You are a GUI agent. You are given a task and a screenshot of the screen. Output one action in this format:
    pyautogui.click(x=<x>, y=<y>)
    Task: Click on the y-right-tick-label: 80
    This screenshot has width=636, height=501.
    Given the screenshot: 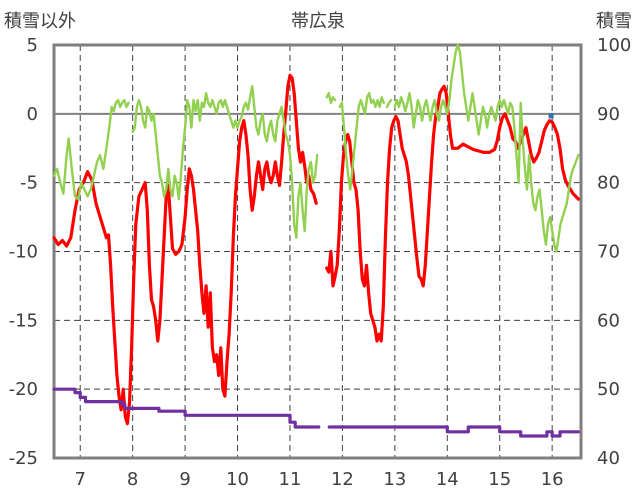 What is the action you would take?
    pyautogui.click(x=608, y=183)
    